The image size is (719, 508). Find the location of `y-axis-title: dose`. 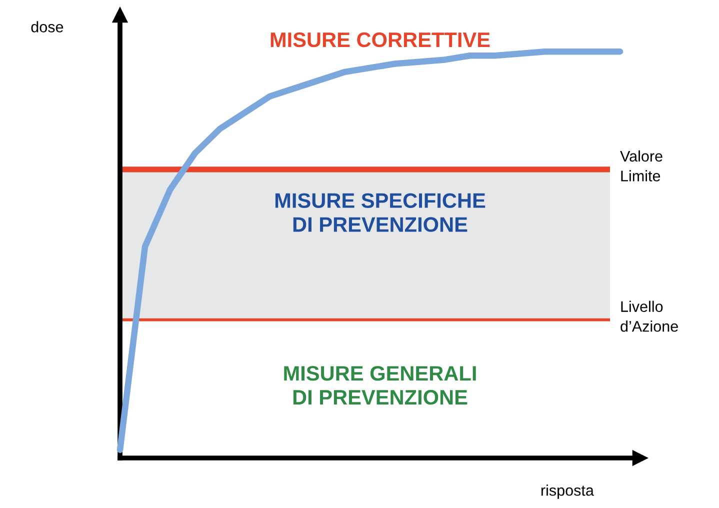

y-axis-title: dose is located at coordinates (47, 26).